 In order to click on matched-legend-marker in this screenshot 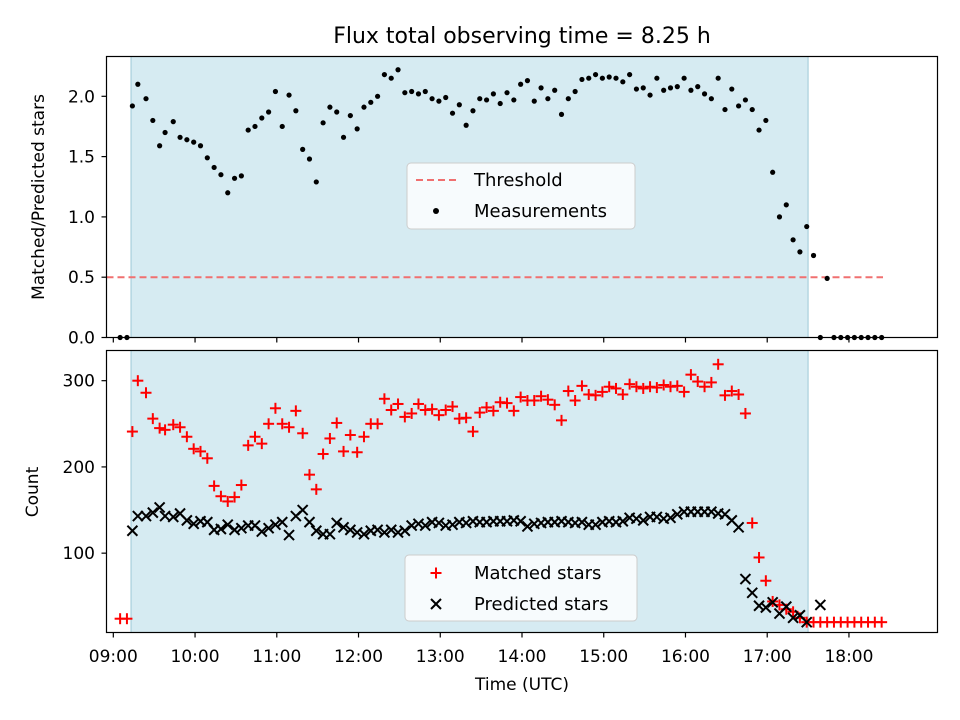, I will do `click(436, 573)`.